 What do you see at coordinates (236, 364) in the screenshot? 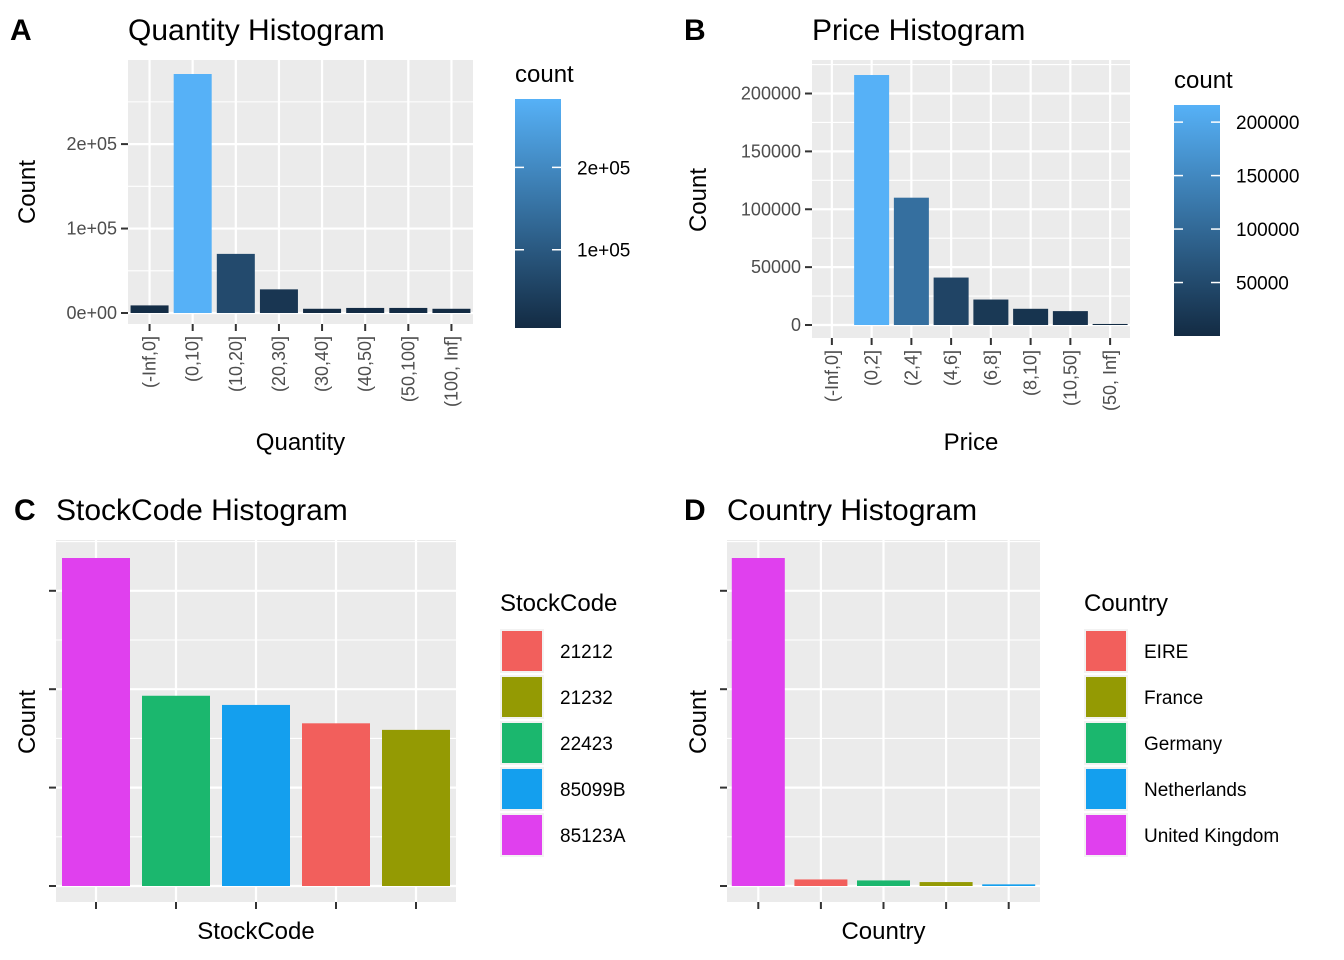
I see `x-tick-label: (10,20]` at bounding box center [236, 364].